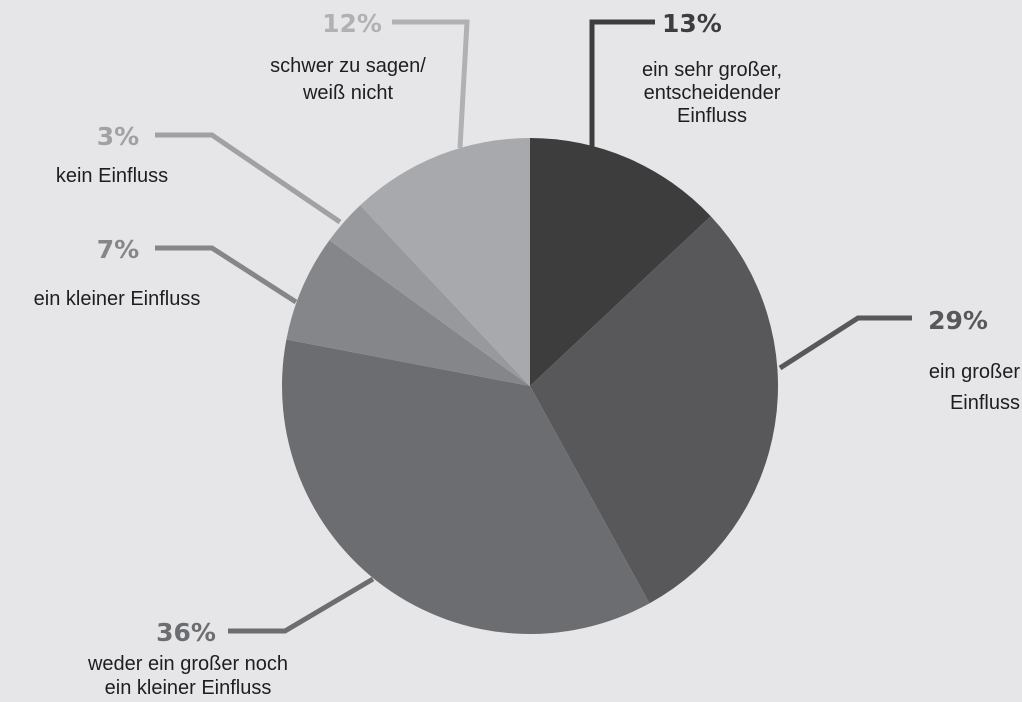  I want to click on slice-value-label: 7%, so click(118, 249).